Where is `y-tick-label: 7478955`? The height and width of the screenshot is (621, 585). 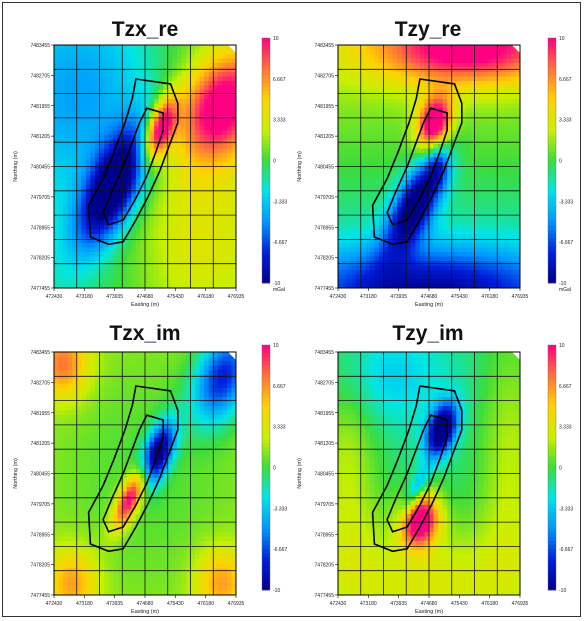 y-tick-label: 7478955 is located at coordinates (325, 228).